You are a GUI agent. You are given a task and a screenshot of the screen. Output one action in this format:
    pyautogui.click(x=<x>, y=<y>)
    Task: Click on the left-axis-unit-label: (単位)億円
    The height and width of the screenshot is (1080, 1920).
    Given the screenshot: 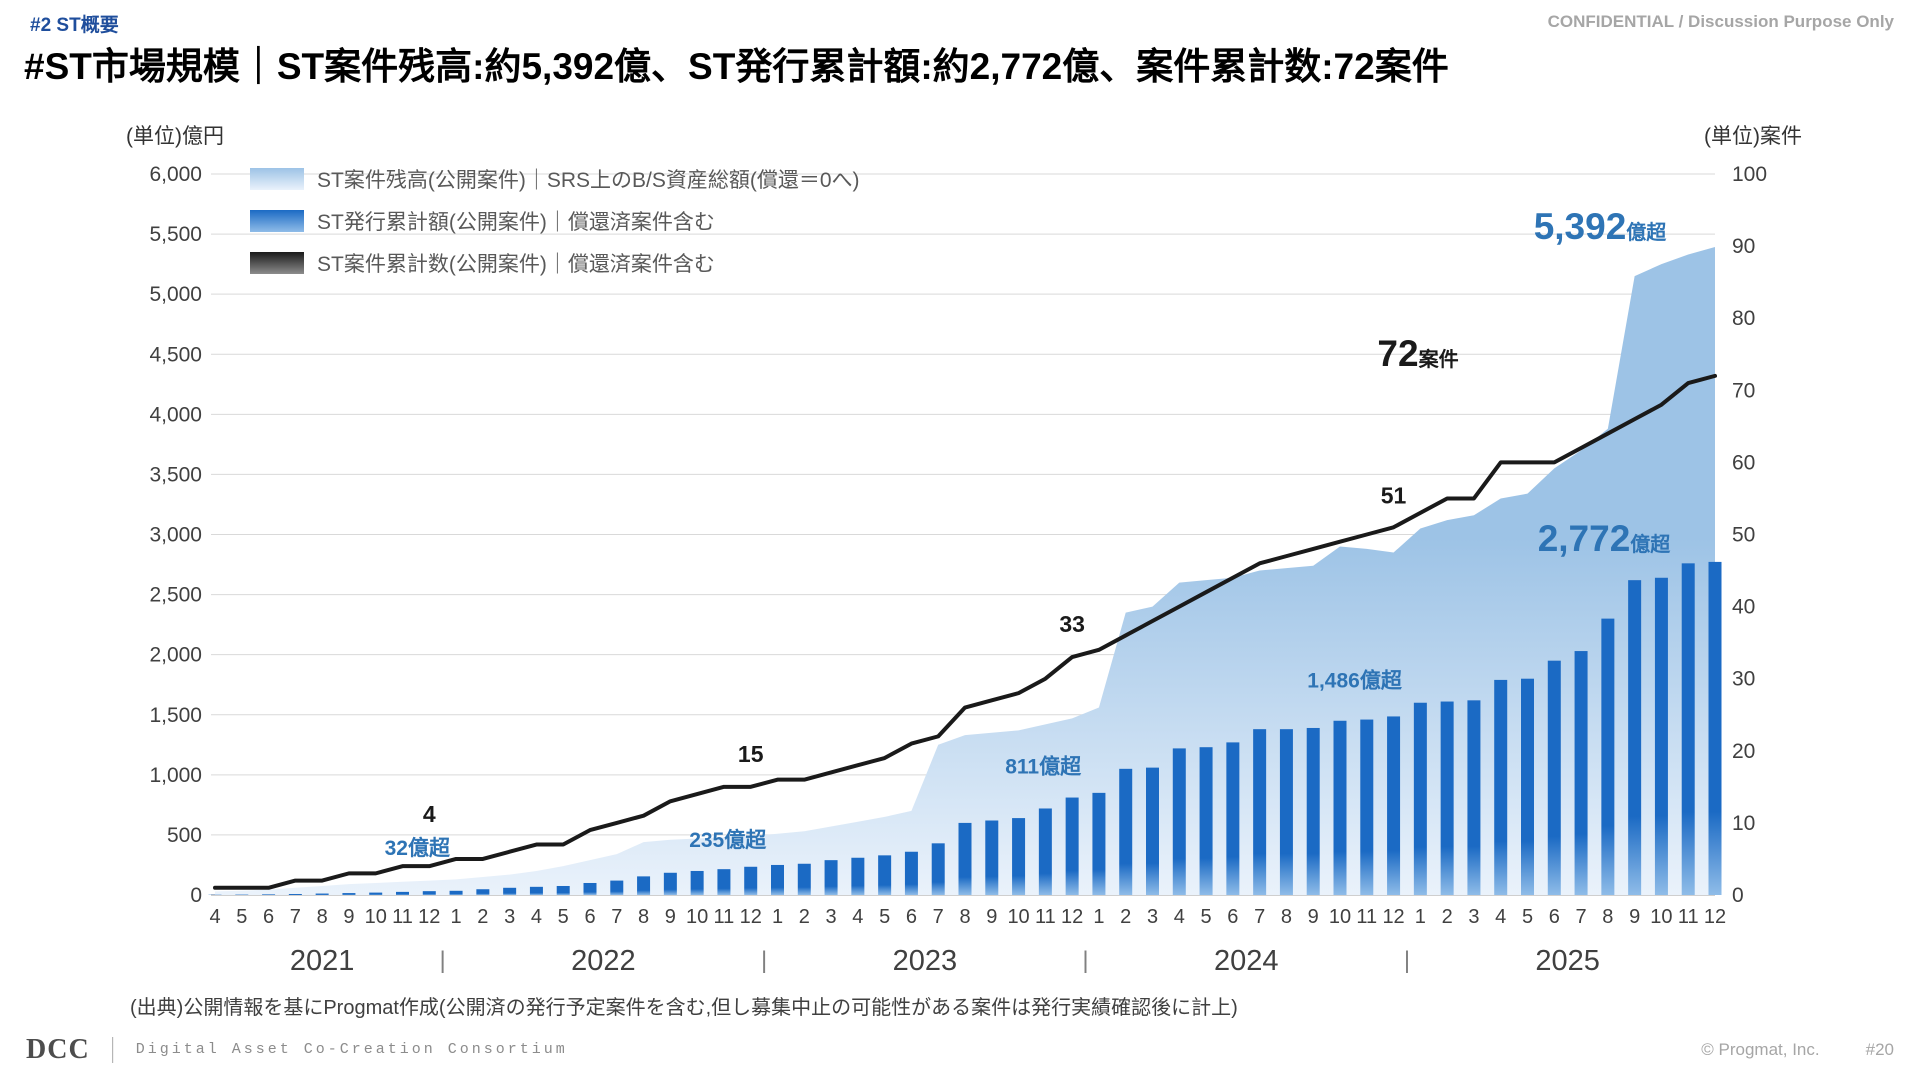 What is the action you would take?
    pyautogui.click(x=175, y=136)
    